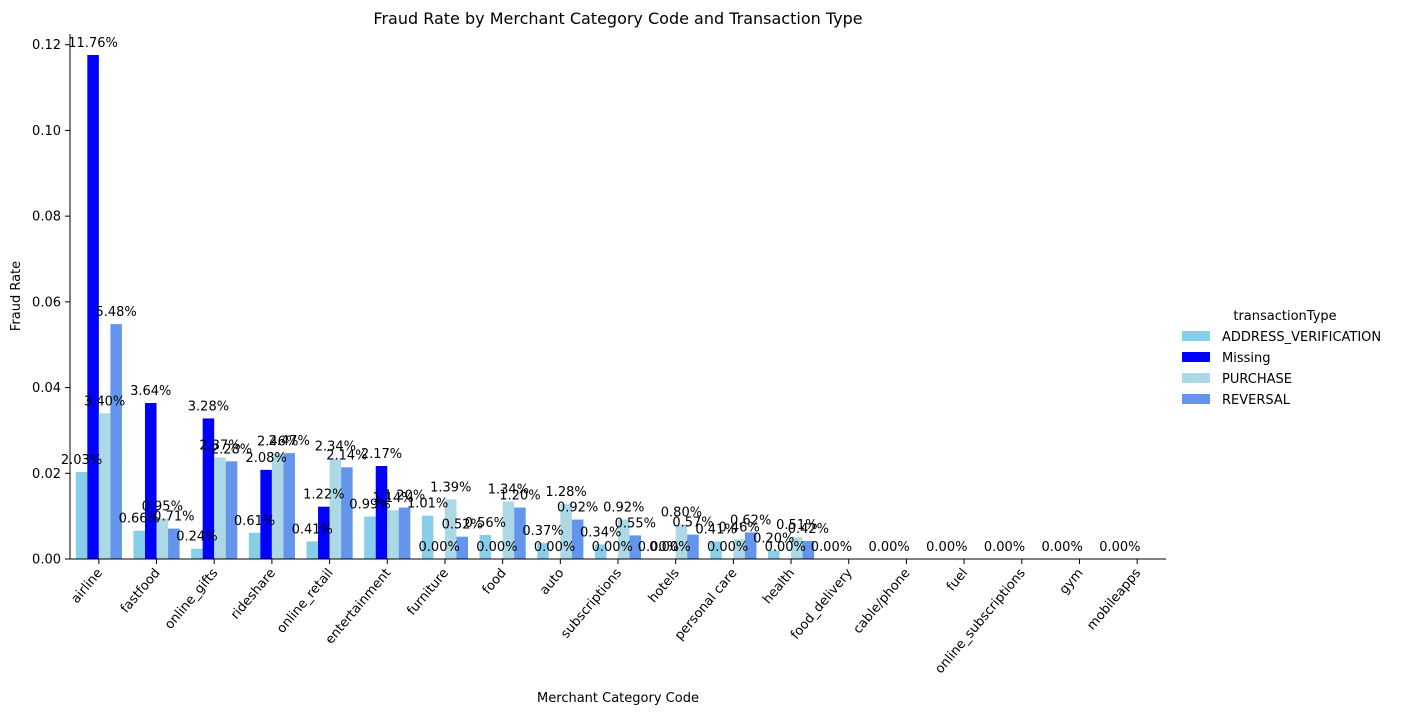  I want to click on bar-subscriptions-address-verification, so click(600, 551).